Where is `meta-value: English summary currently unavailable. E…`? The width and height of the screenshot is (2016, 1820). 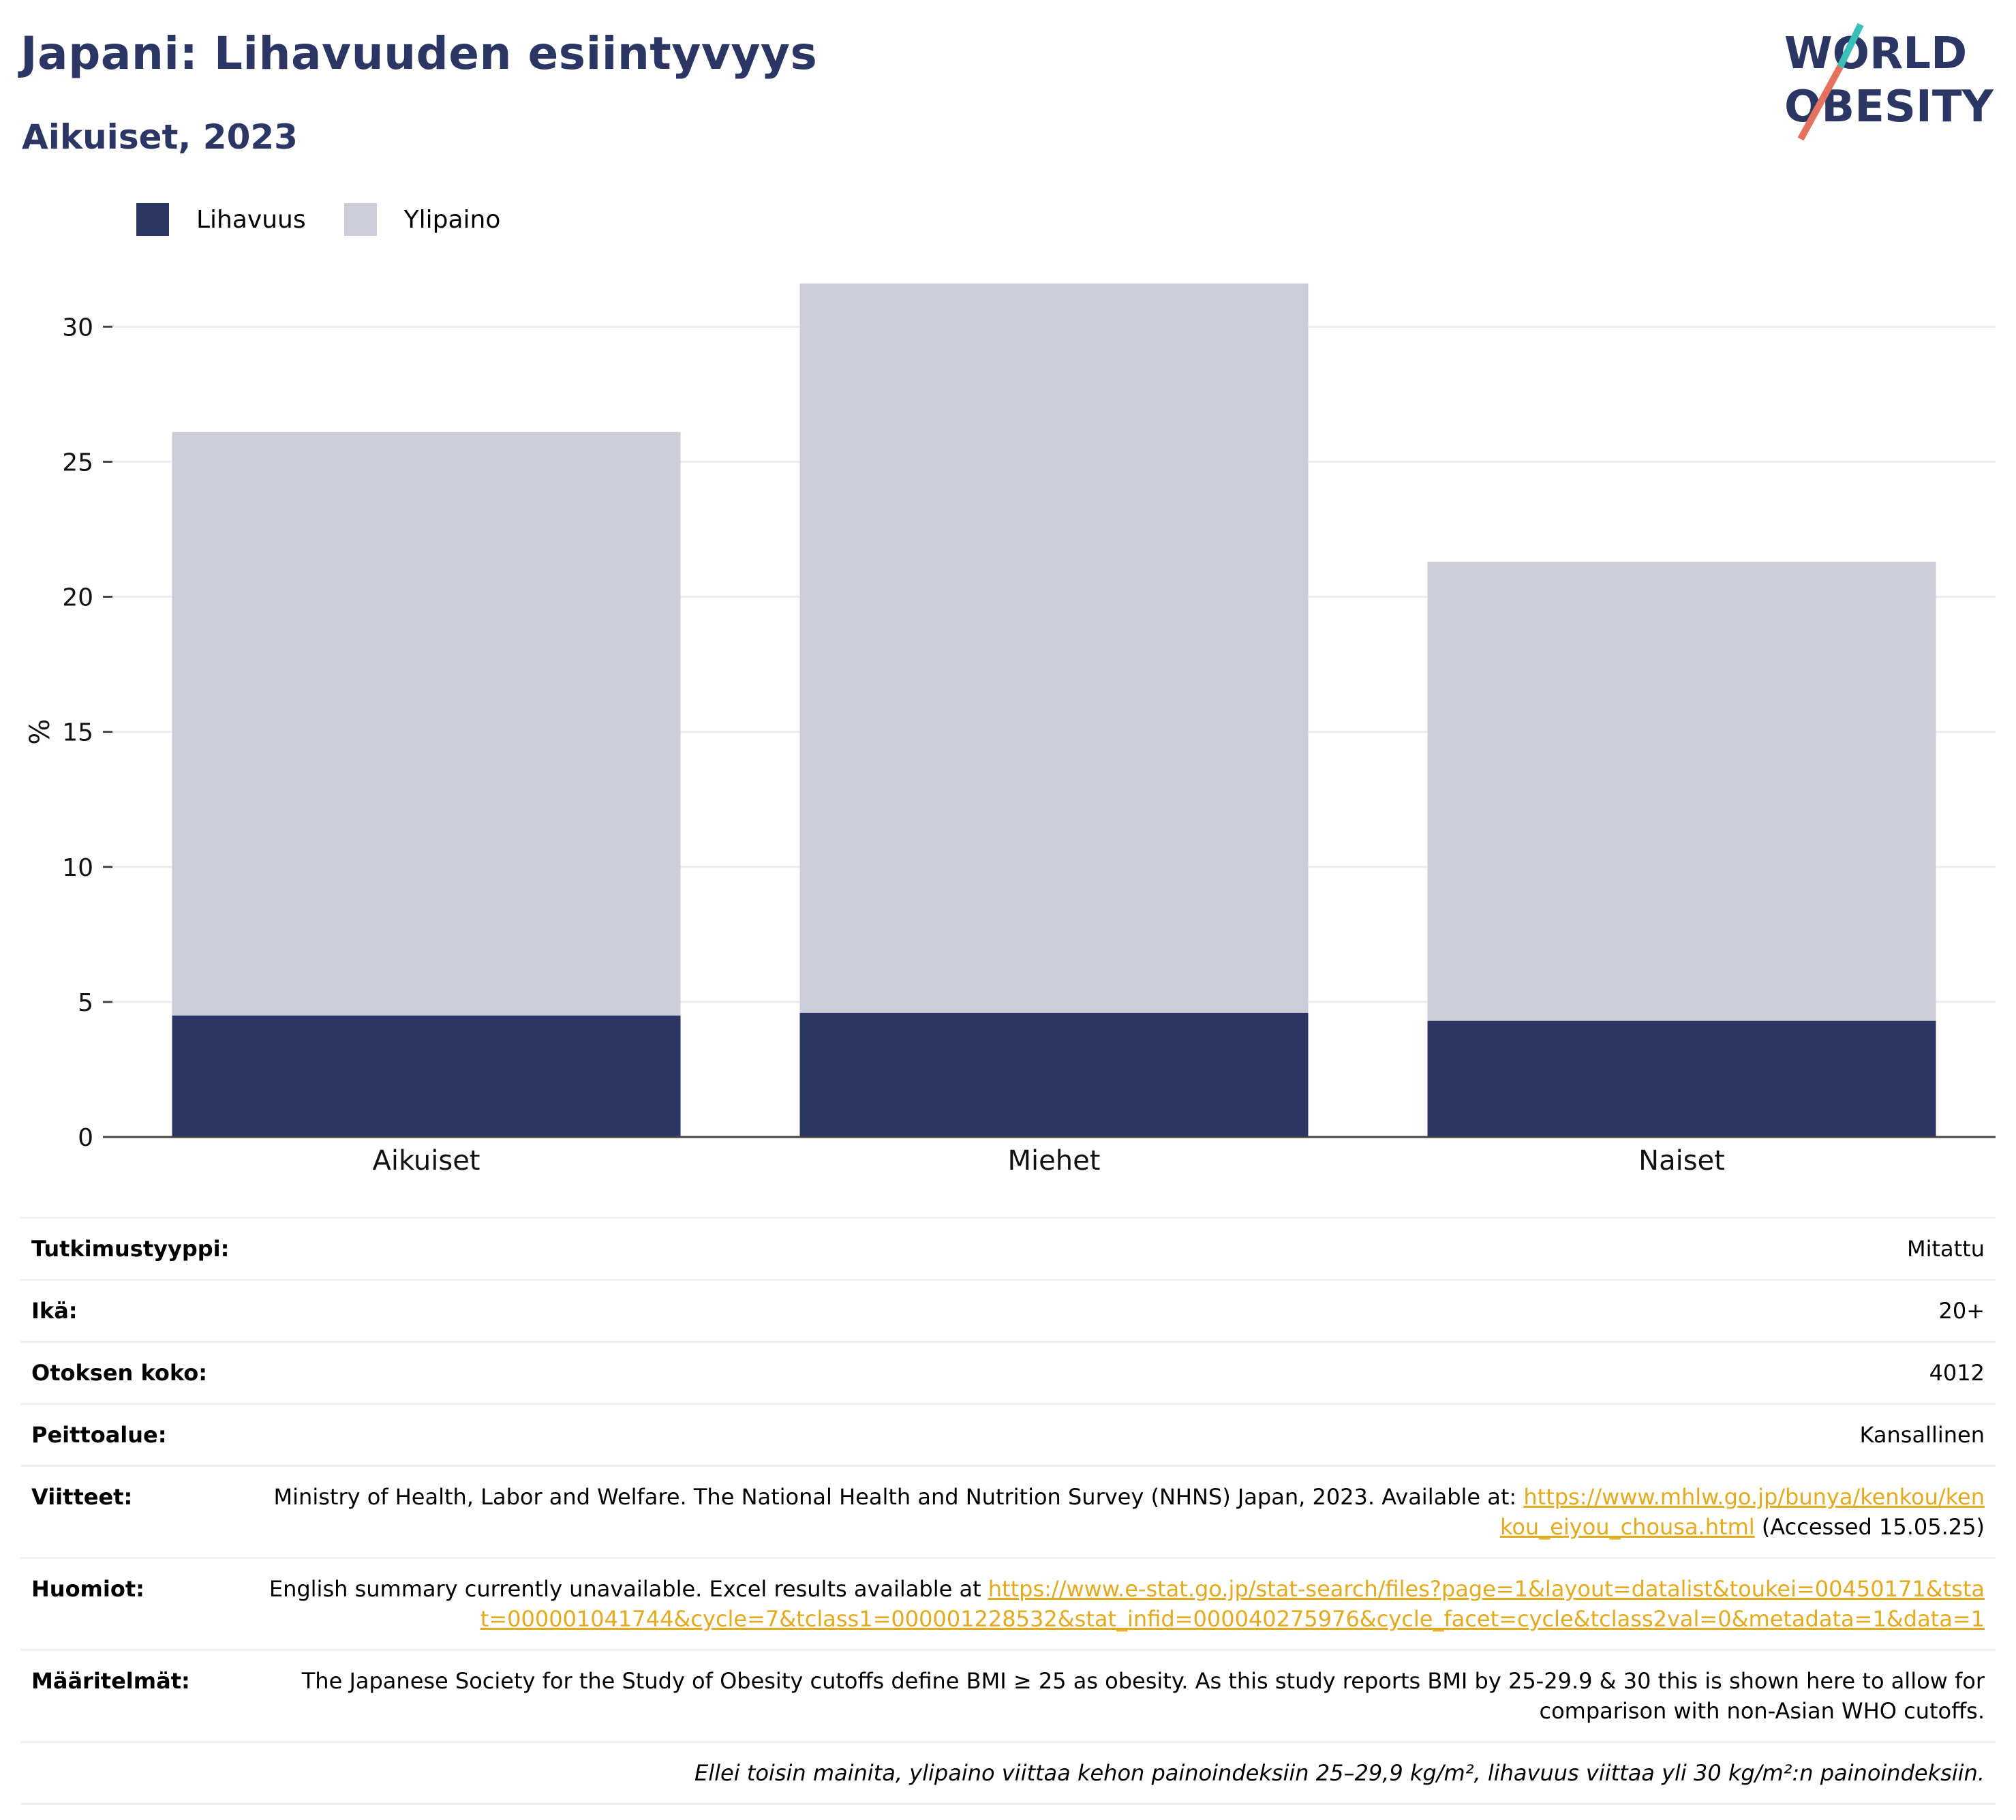 meta-value: English summary currently unavailable. E… is located at coordinates (1126, 1604).